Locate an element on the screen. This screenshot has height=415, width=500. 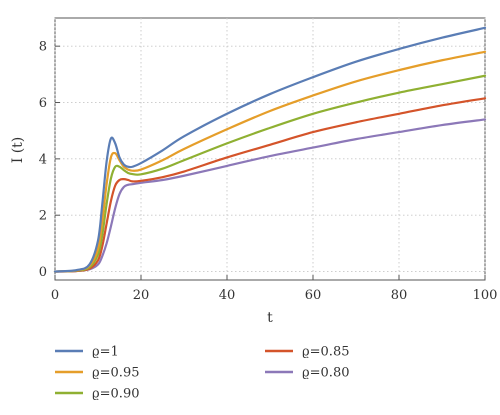
x-tick-label: 60 is located at coordinates (313, 295).